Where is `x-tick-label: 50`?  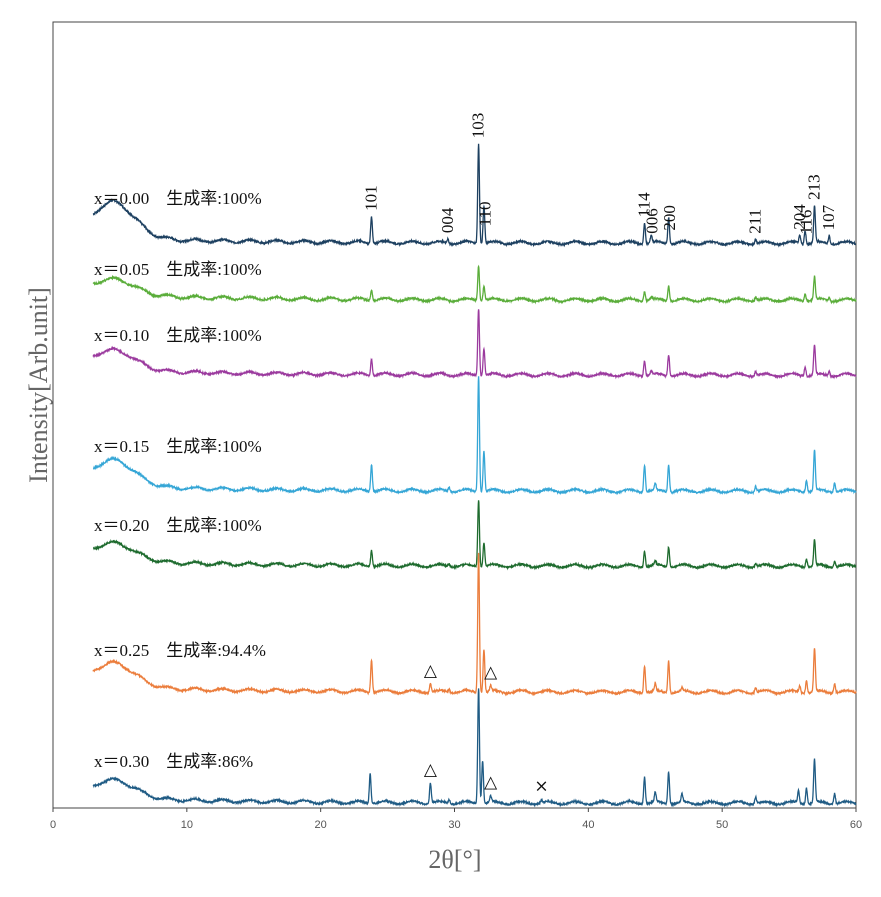 x-tick-label: 50 is located at coordinates (722, 825).